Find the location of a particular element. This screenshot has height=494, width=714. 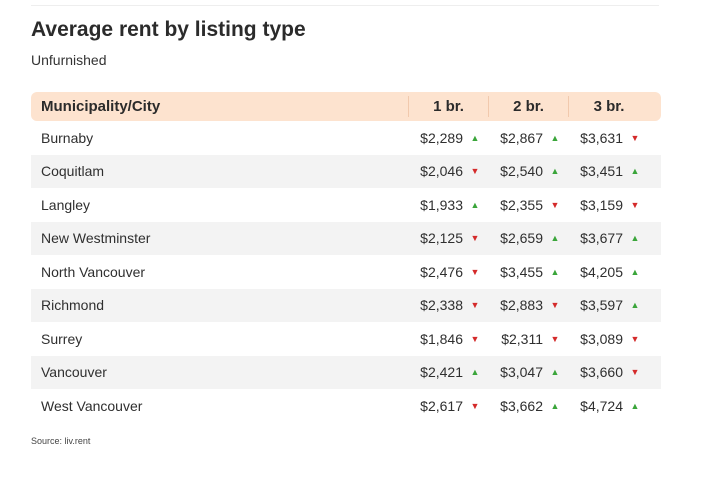

rent-cell: $3,677 ▲ is located at coordinates (609, 238).